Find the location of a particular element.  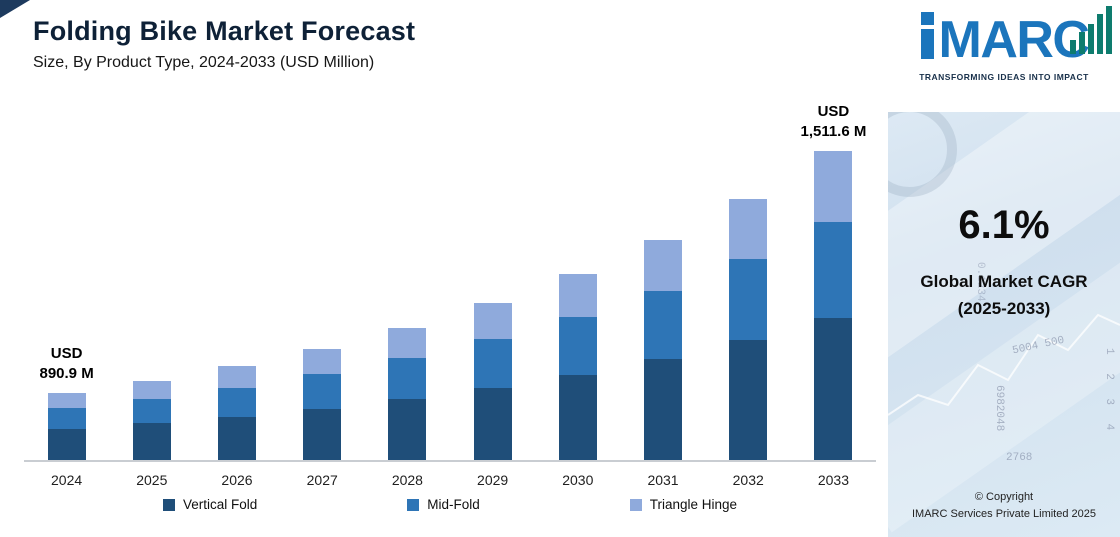

decorative-numbers: 1 2 3 4 is located at coordinates (1109, 392).